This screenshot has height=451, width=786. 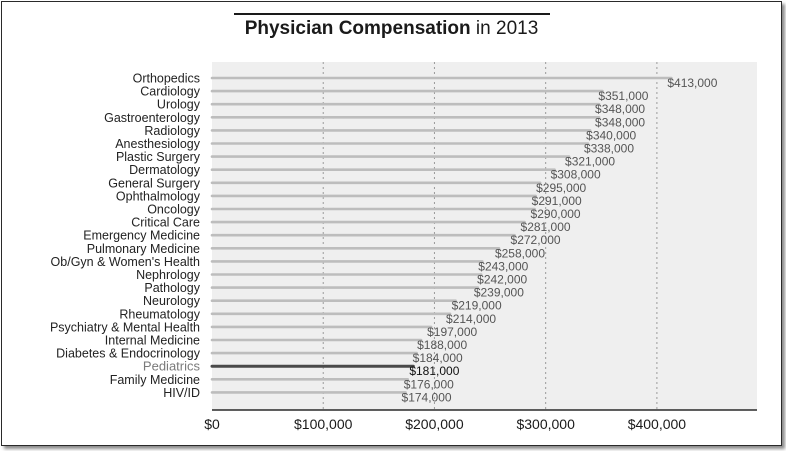 What do you see at coordinates (165, 170) in the screenshot?
I see `category-label: Dermatology` at bounding box center [165, 170].